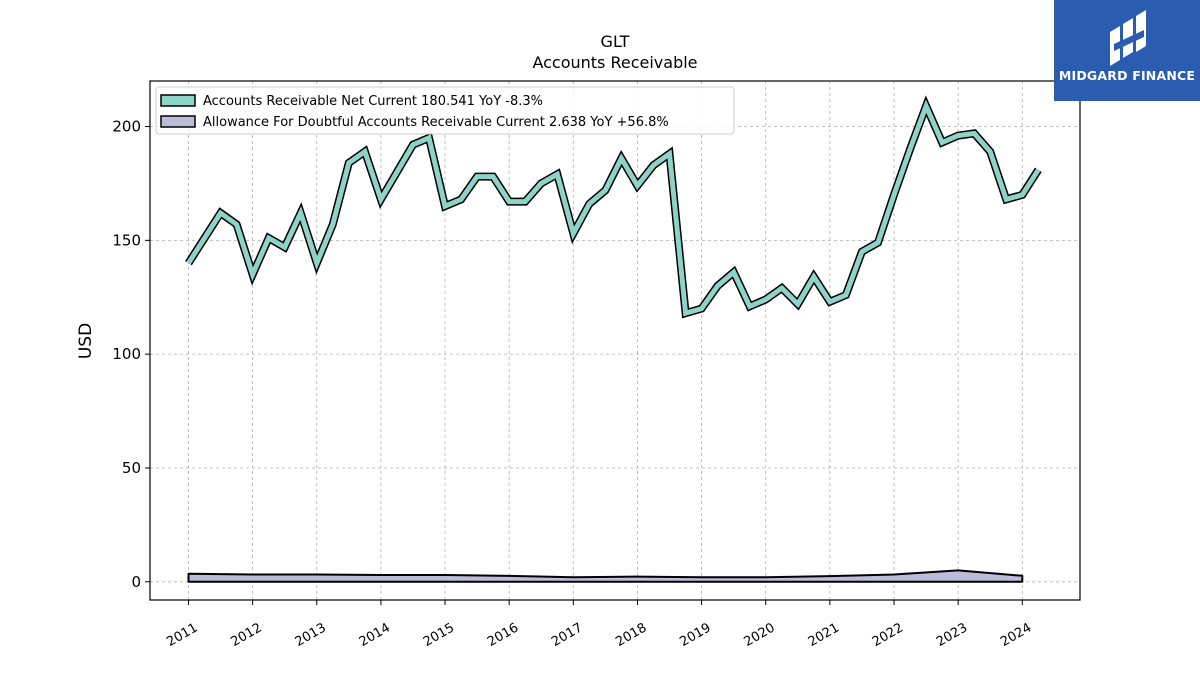 The height and width of the screenshot is (675, 1200). Describe the element at coordinates (246, 635) in the screenshot. I see `x-tick-label: 2012` at that location.